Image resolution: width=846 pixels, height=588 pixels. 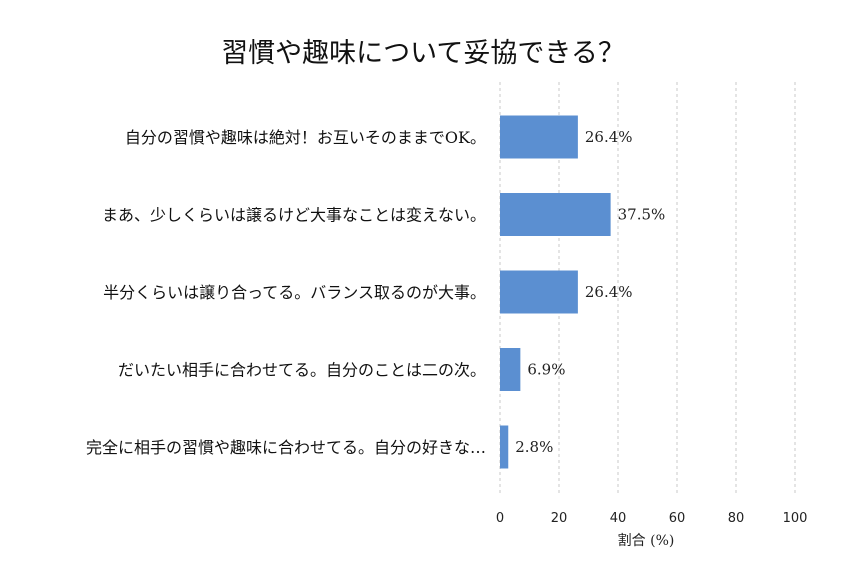 What do you see at coordinates (305, 137) in the screenshot?
I see `category-label: 自分の習慣や趣味は絶対！お互いそのままでOK。` at bounding box center [305, 137].